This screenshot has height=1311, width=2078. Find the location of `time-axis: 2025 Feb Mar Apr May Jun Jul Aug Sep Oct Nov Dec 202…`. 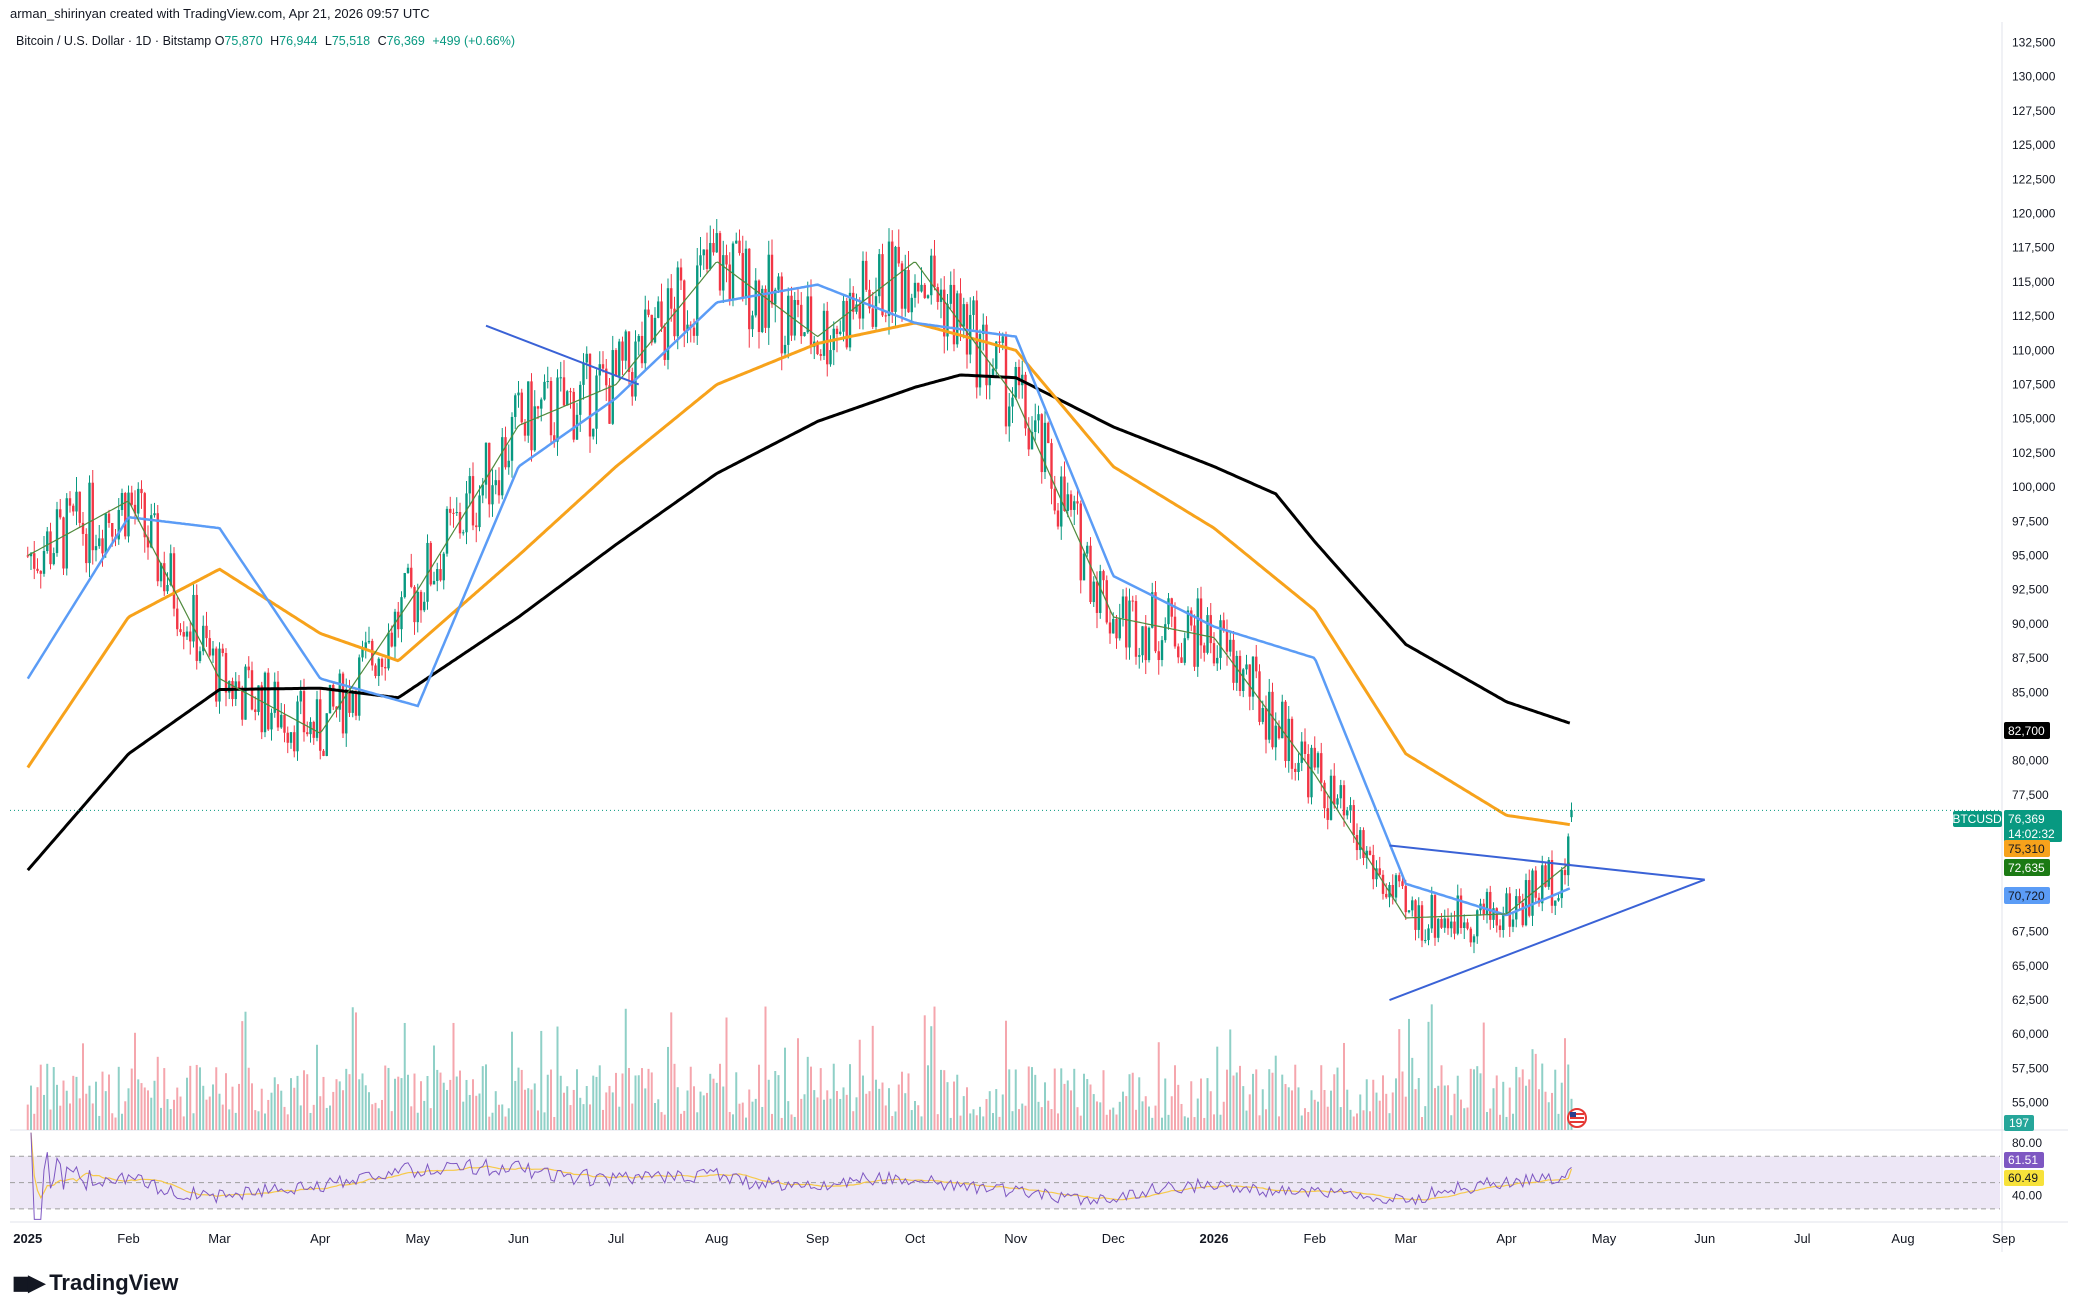

time-axis: 2025 Feb Mar Apr May Jun Jul Aug Sep Oct Nov Dec 202… is located at coordinates (1014, 1238).